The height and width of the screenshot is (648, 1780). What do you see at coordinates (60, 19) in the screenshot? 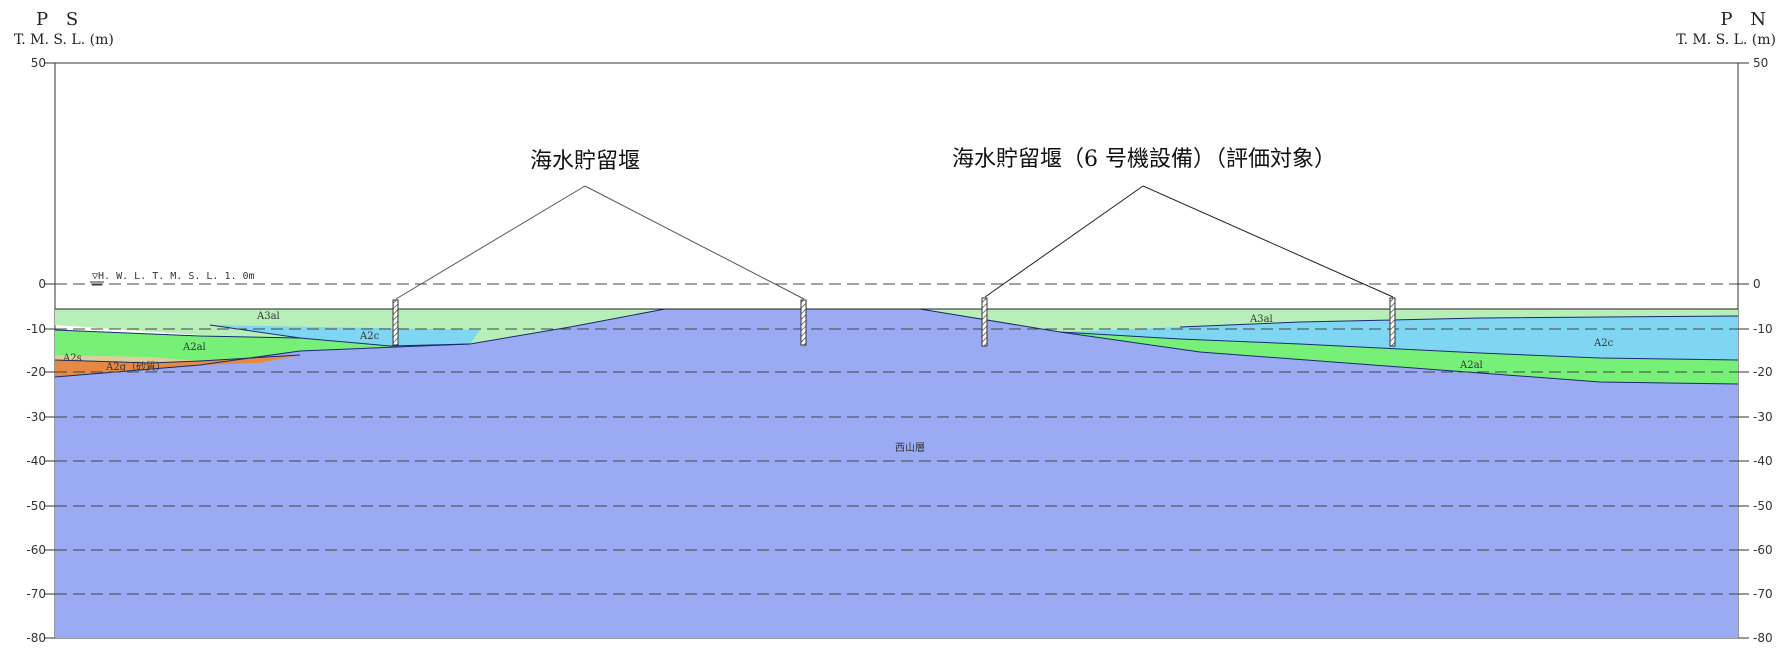
I see `ps-label: P S` at bounding box center [60, 19].